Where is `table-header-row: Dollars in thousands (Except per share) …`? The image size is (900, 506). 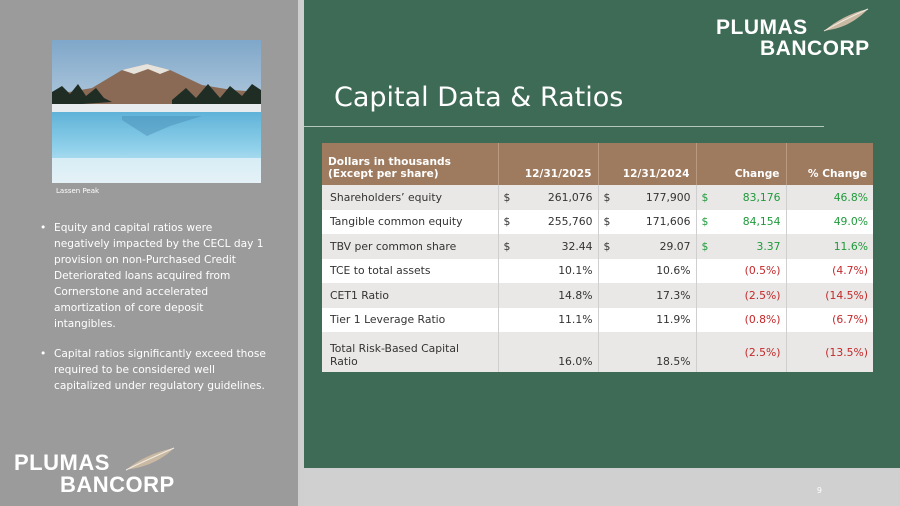 table-header-row: Dollars in thousands (Except per share) … is located at coordinates (597, 164).